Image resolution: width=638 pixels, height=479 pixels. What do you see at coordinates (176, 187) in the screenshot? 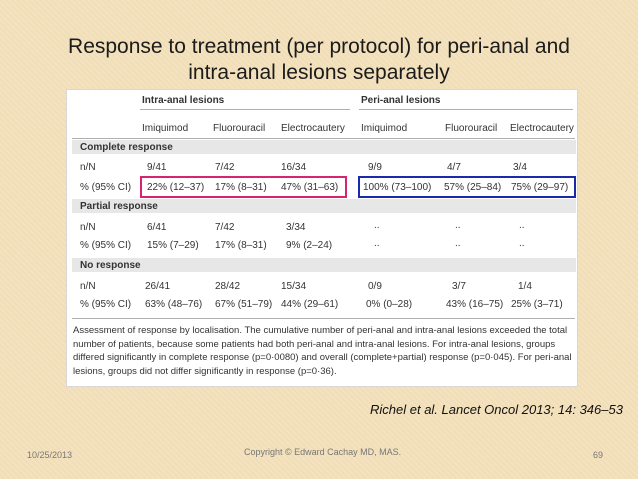
I see `table-cell: 22% (12–37)` at bounding box center [176, 187].